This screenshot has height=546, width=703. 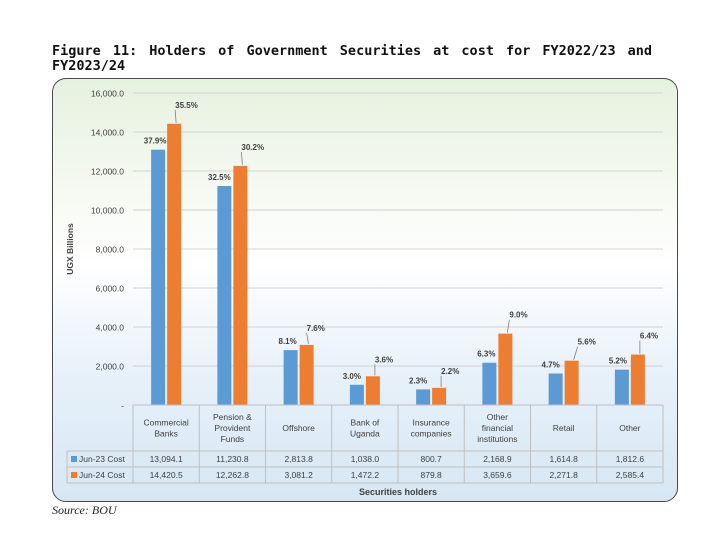 What do you see at coordinates (587, 342) in the screenshot?
I see `share-label: 5.6%` at bounding box center [587, 342].